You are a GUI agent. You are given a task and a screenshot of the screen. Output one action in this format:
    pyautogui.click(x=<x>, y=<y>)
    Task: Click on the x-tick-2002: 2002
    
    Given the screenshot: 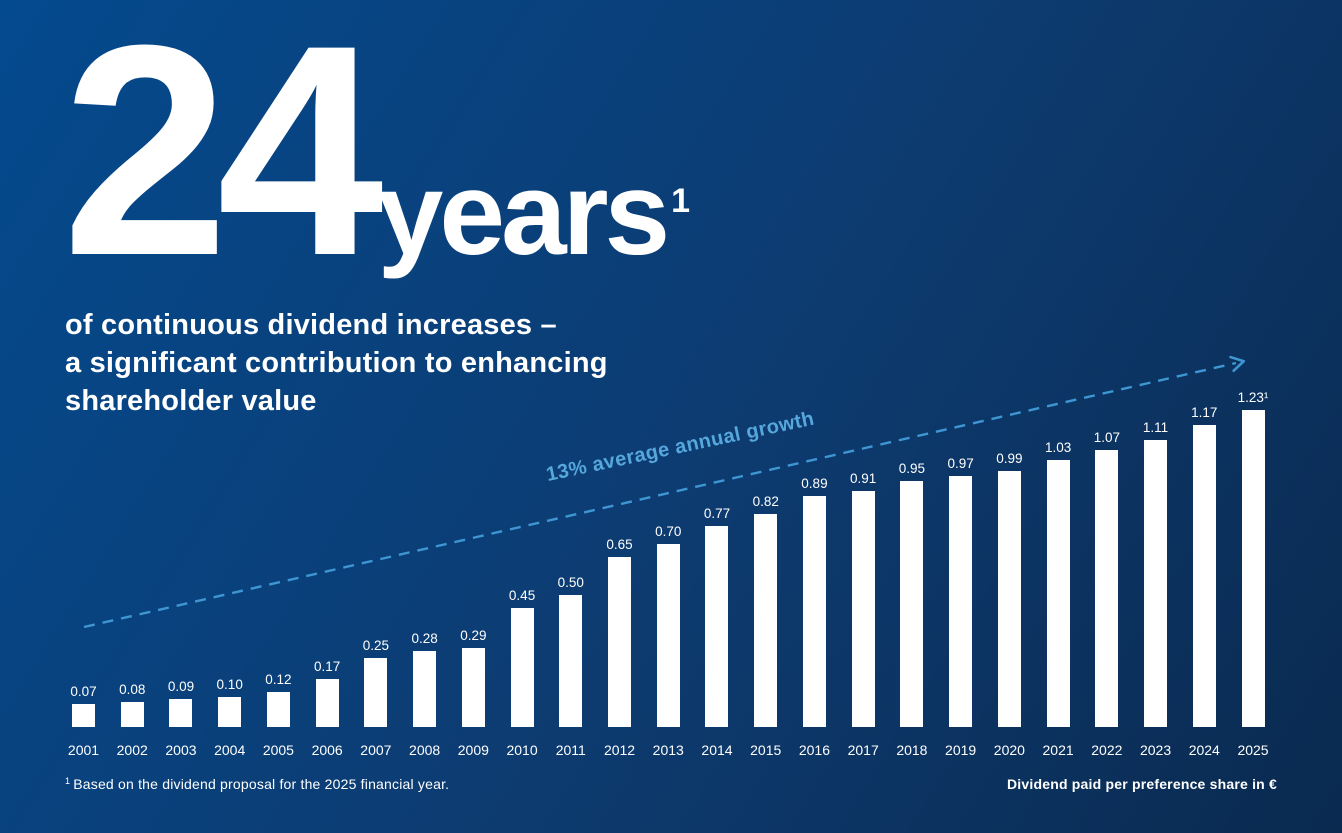 What is the action you would take?
    pyautogui.click(x=132, y=750)
    